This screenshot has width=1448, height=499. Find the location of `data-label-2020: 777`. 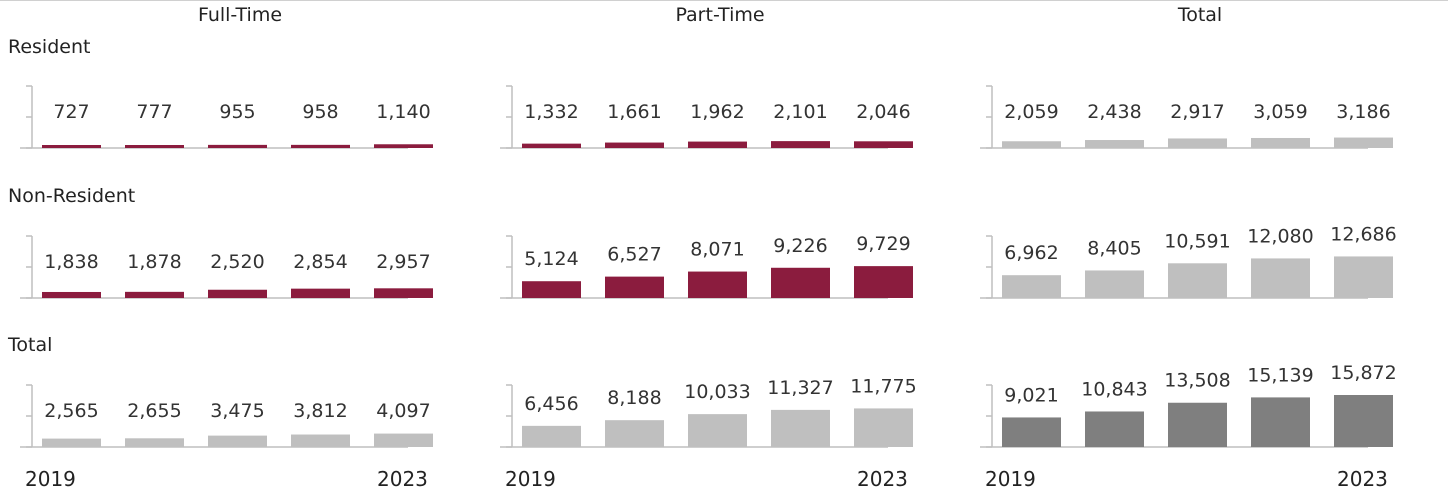

data-label-2020: 777 is located at coordinates (154, 112).